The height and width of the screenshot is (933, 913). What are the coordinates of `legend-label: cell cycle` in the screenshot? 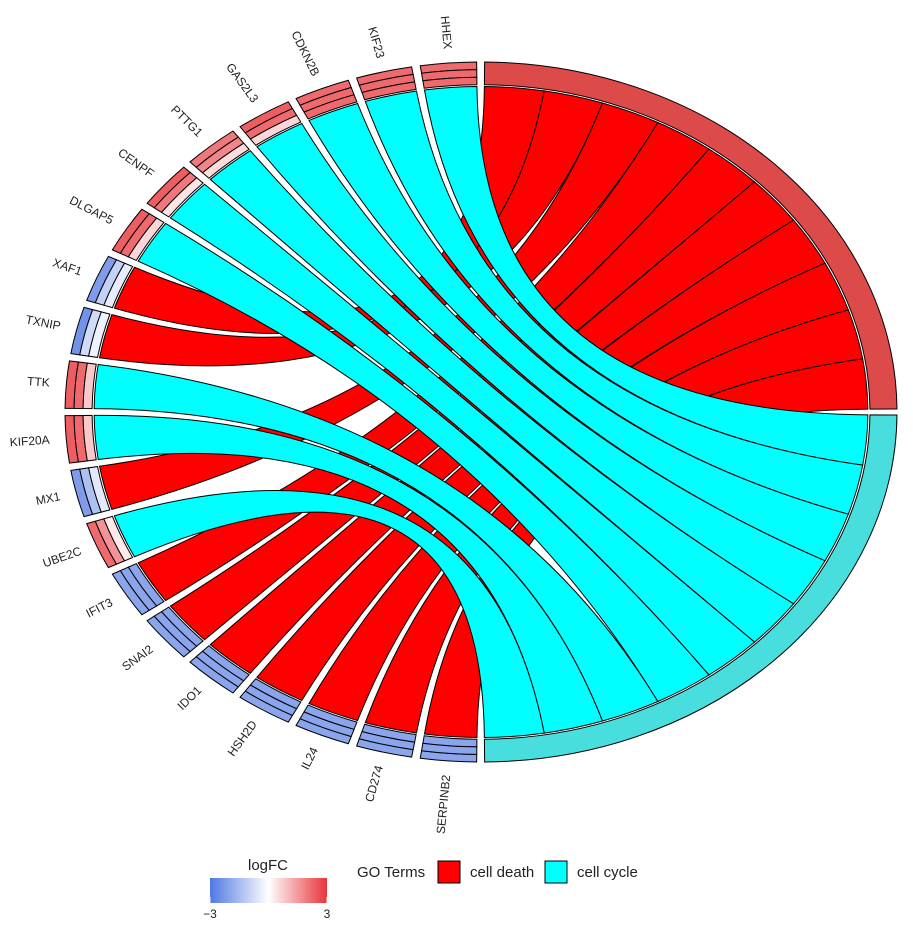 It's located at (607, 872).